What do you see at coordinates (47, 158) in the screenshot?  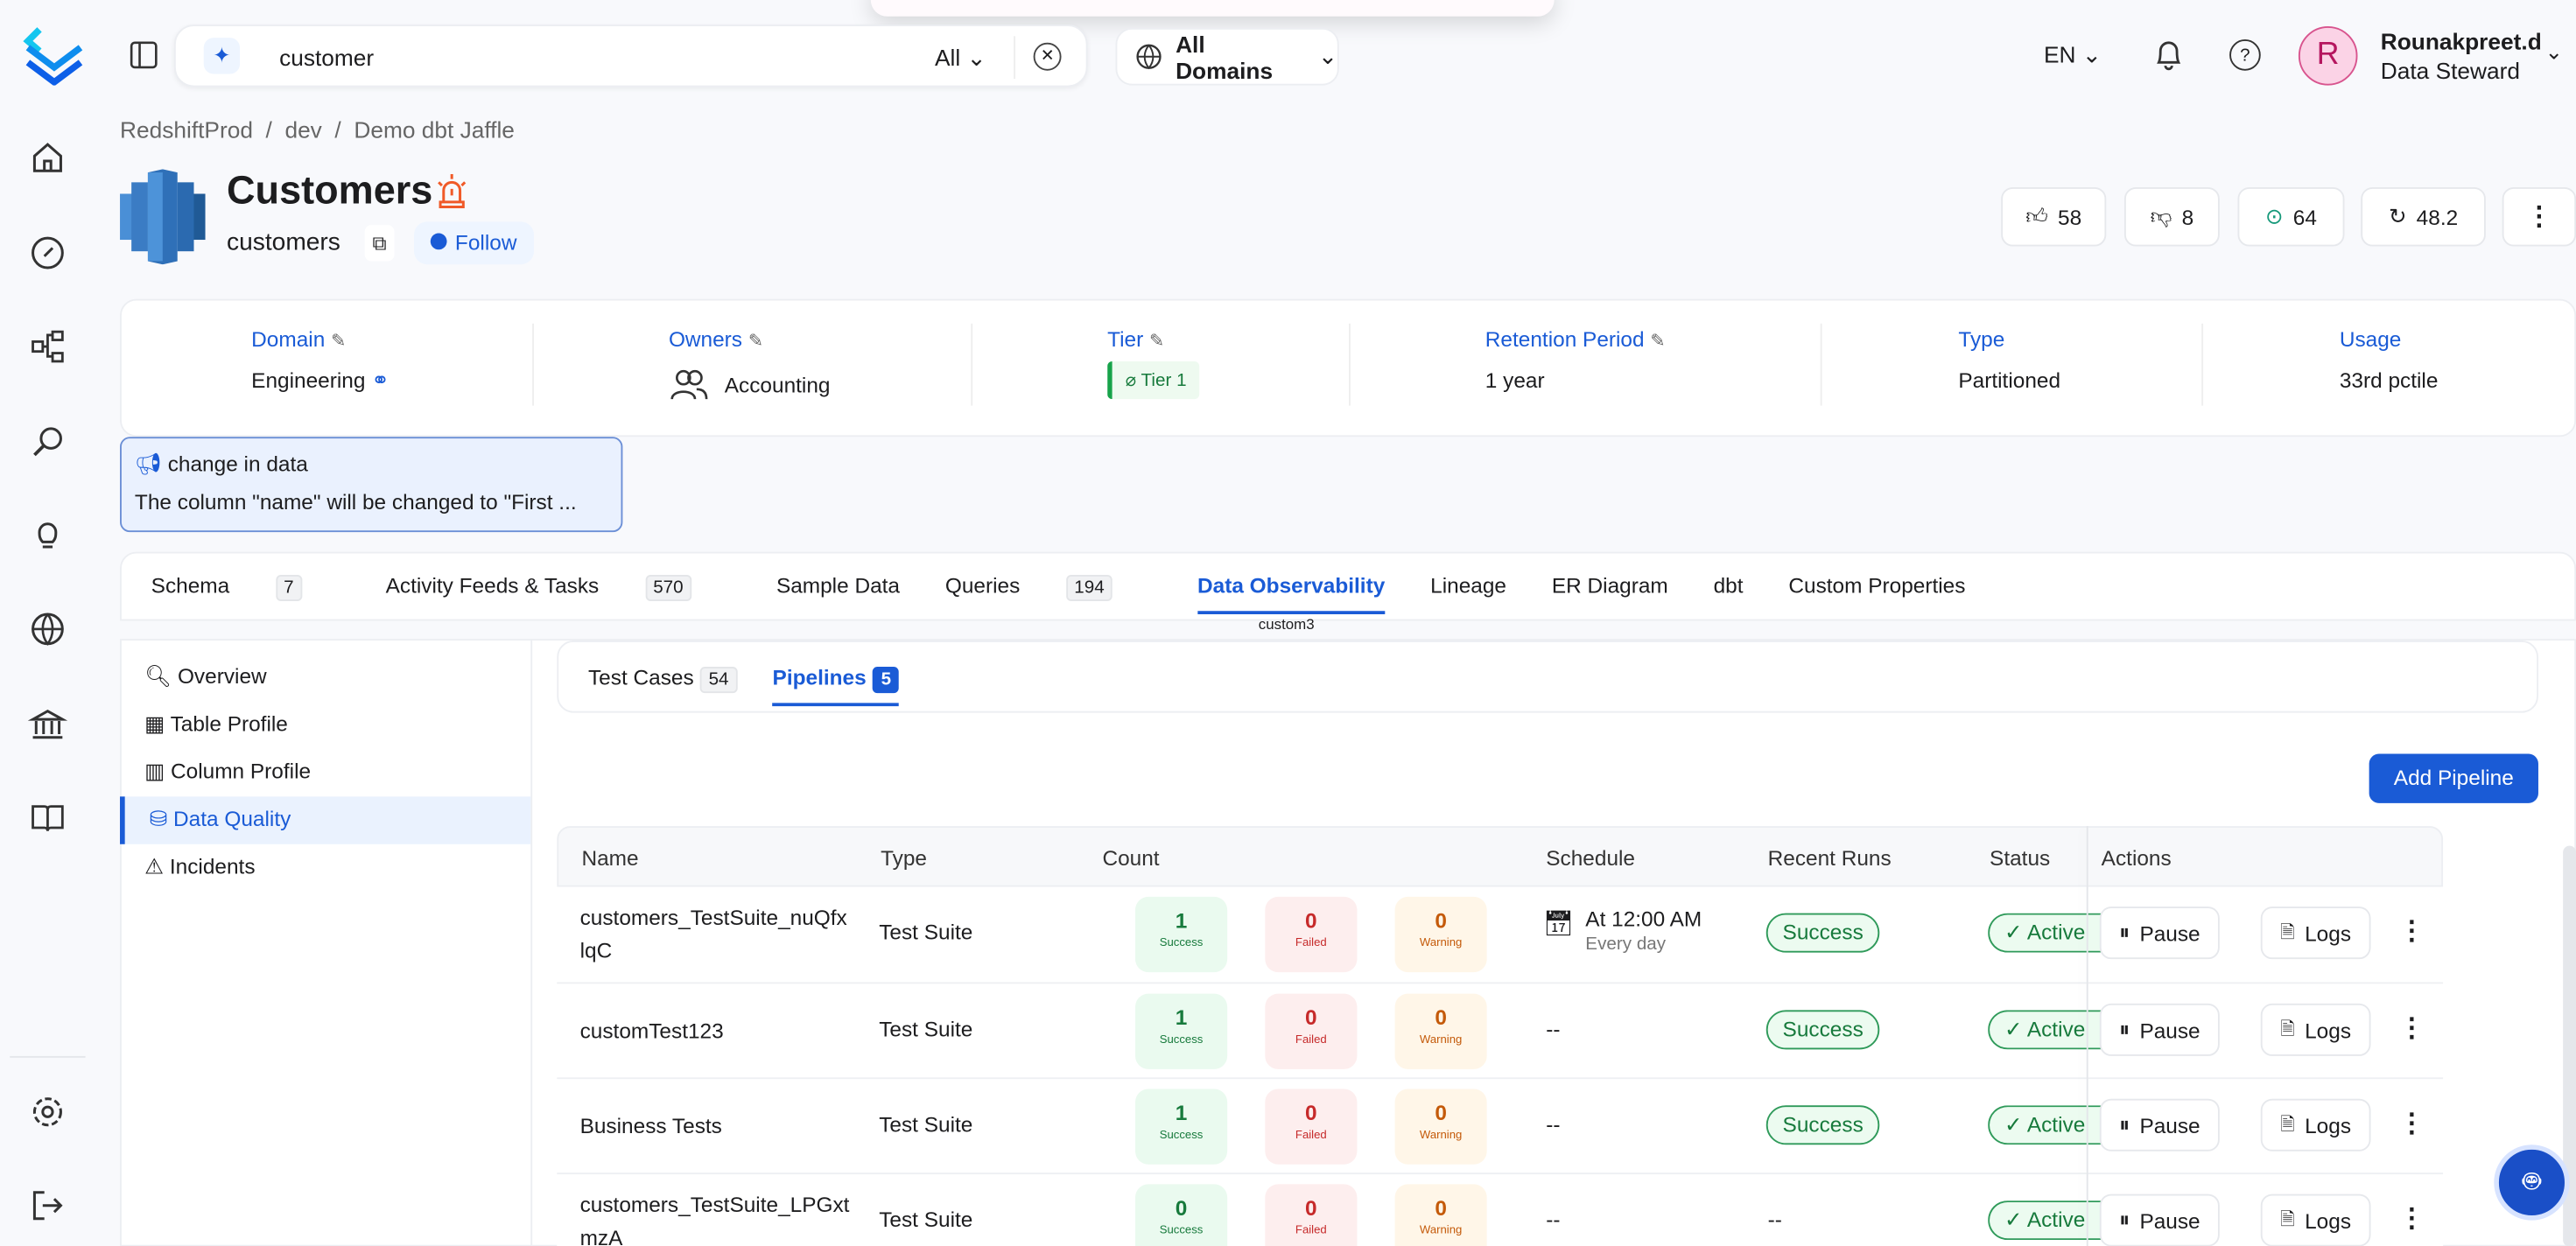 I see `home-icon` at bounding box center [47, 158].